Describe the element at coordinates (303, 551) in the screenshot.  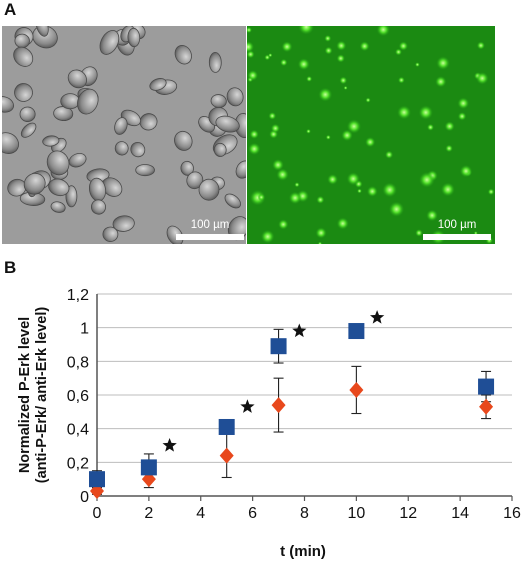
I see `x-axis-title: t (min)` at that location.